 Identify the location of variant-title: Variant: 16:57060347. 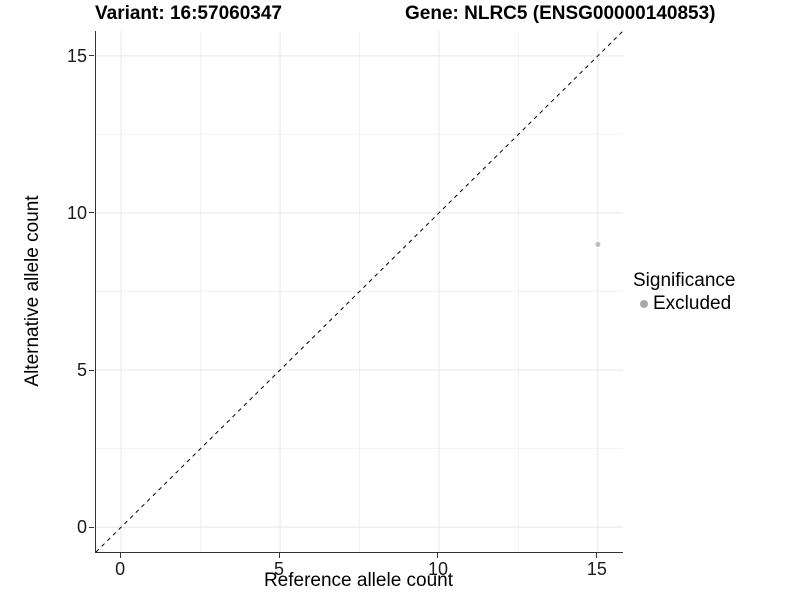
(188, 13).